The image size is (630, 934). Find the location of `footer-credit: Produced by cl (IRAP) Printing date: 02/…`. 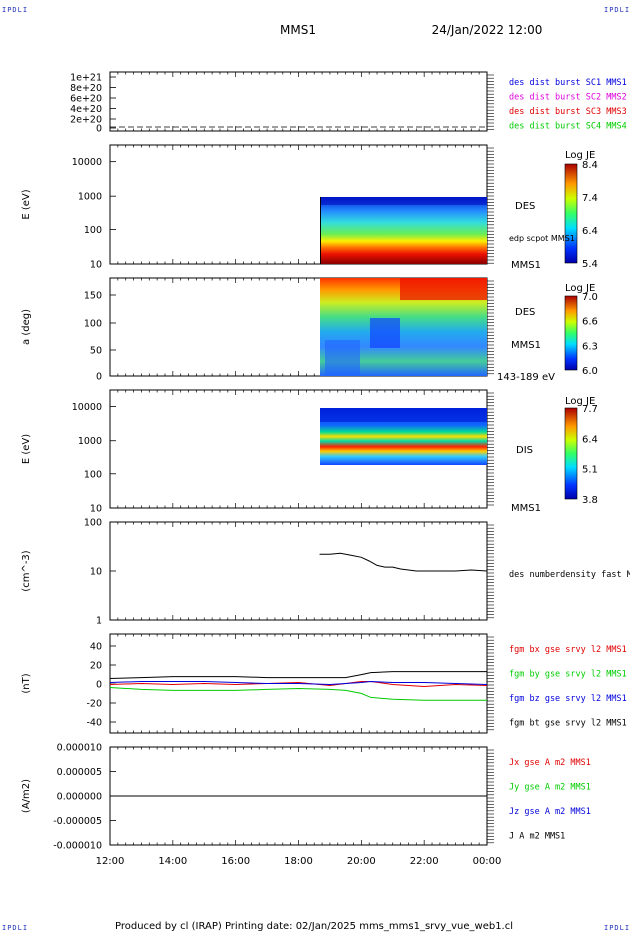

footer-credit: Produced by cl (IRAP) Printing date: 02/… is located at coordinates (314, 926).